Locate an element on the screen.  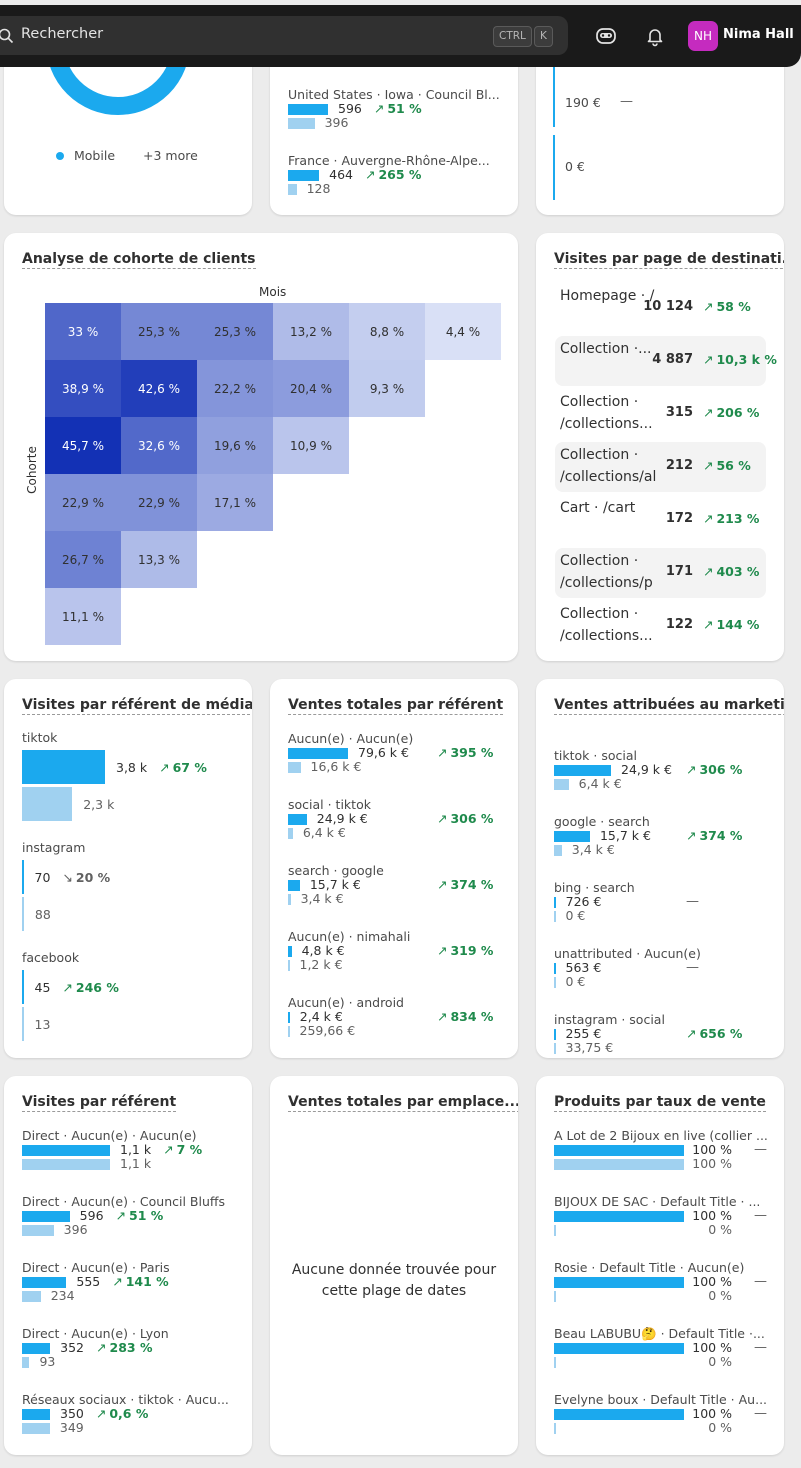
value-row: 70 ↘ 20 % is located at coordinates (73, 877).